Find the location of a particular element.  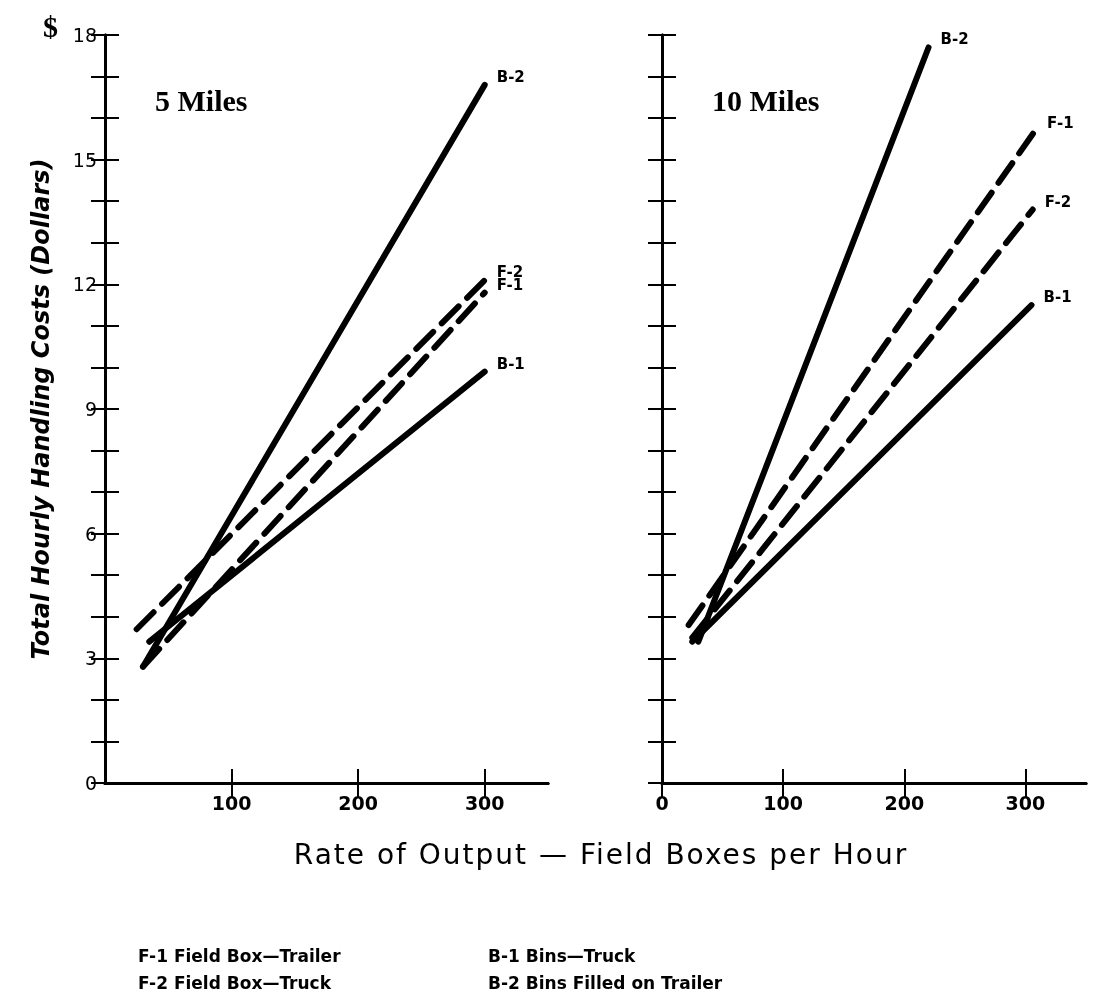

series-label: F-1 is located at coordinates (1060, 122).